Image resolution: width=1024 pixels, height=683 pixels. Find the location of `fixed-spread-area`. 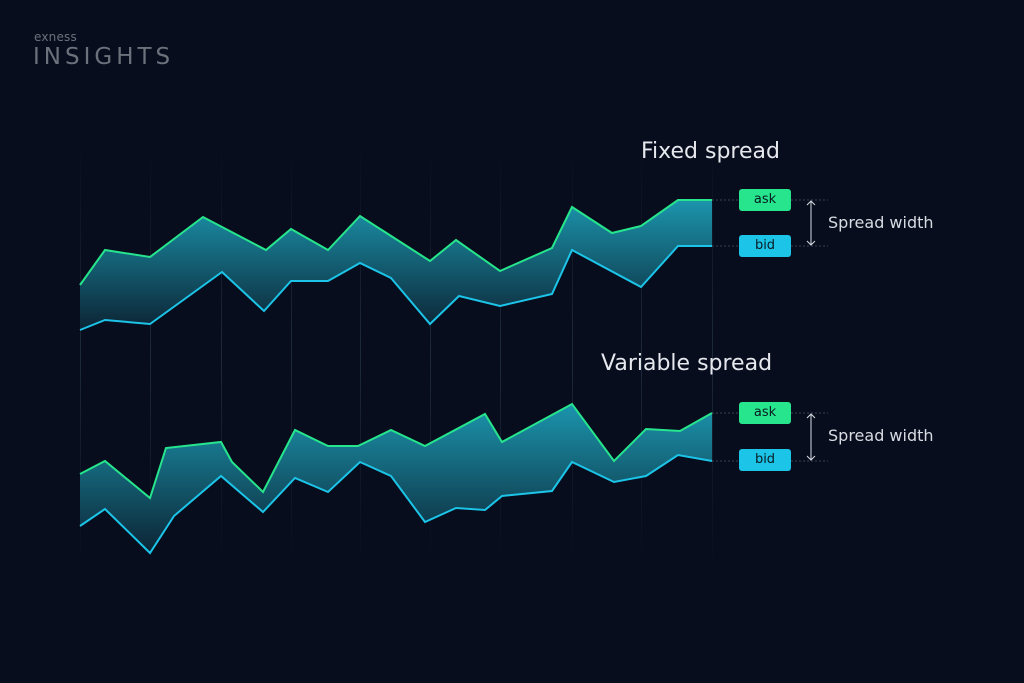

fixed-spread-area is located at coordinates (396, 265).